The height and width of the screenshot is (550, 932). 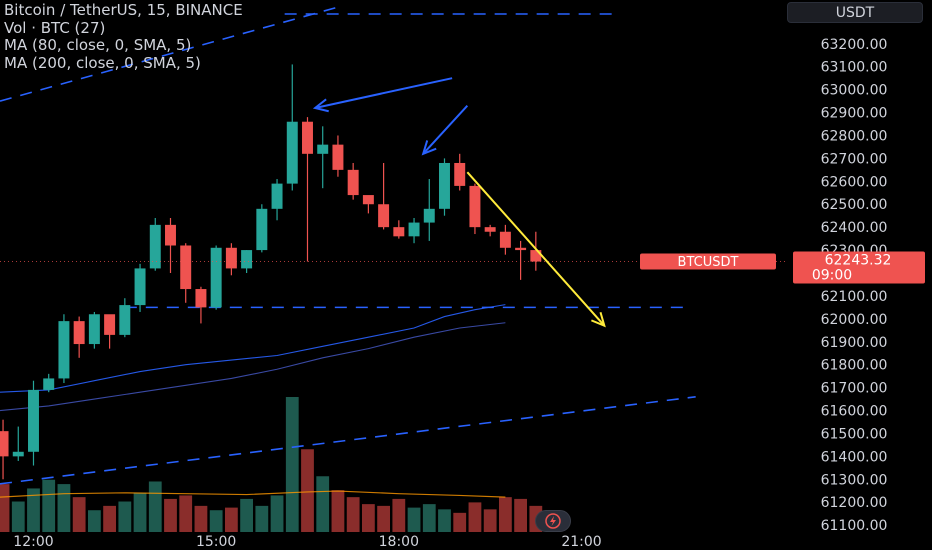 I want to click on y-tick-label: 62900.00, so click(x=854, y=114).